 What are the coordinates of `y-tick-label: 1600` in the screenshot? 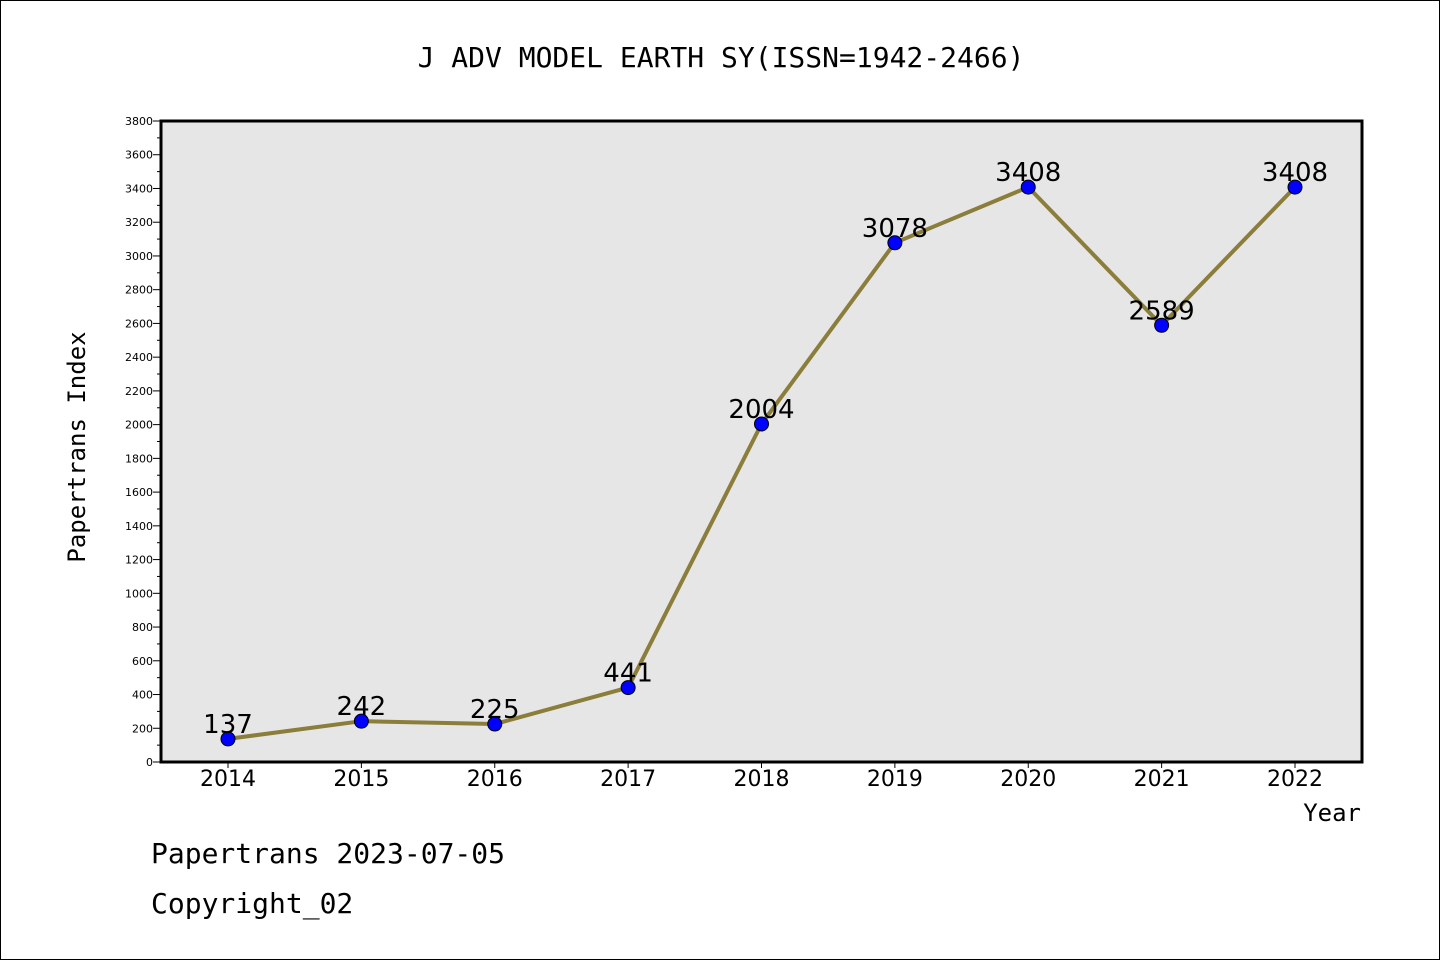 It's located at (139, 492).